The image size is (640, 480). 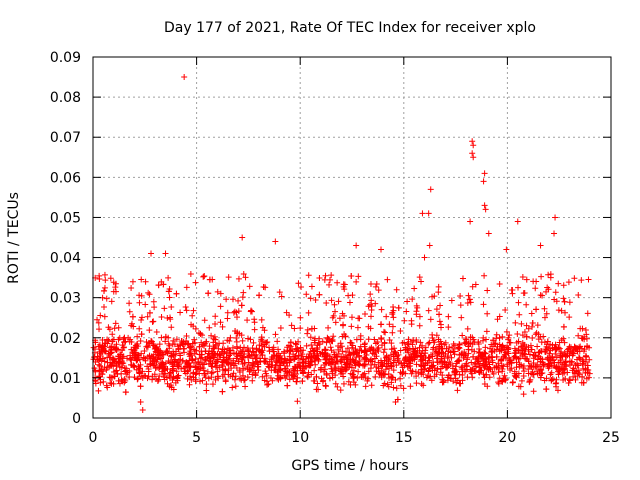 I want to click on y-tick-label: 0.05, so click(x=65, y=218).